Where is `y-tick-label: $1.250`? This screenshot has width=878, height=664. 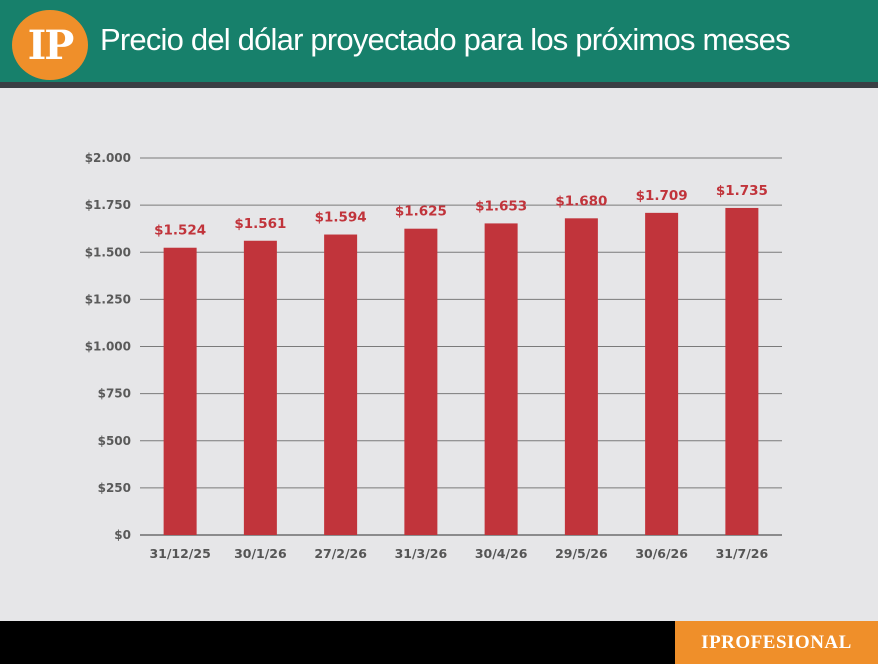 y-tick-label: $1.250 is located at coordinates (108, 299).